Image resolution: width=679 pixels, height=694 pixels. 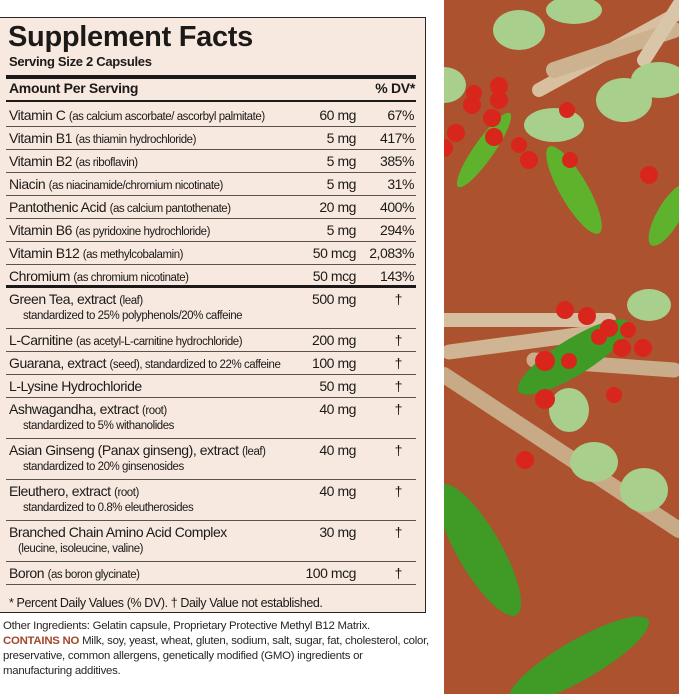 What do you see at coordinates (396, 138) in the screenshot?
I see `daily-value: 417%` at bounding box center [396, 138].